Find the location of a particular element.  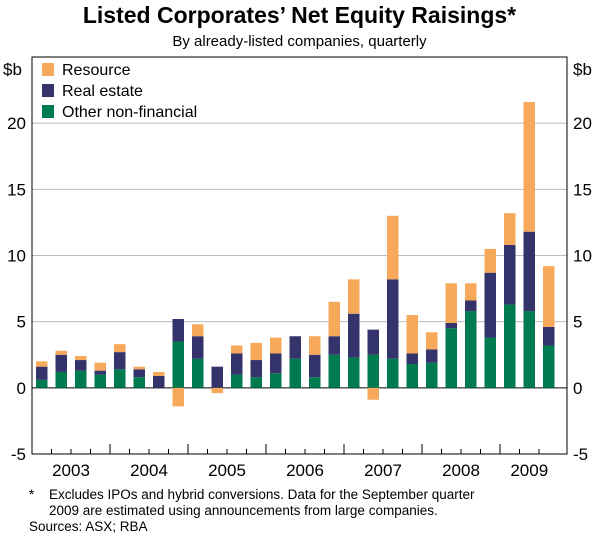

bar-resource-2004-q2 is located at coordinates (139, 368).